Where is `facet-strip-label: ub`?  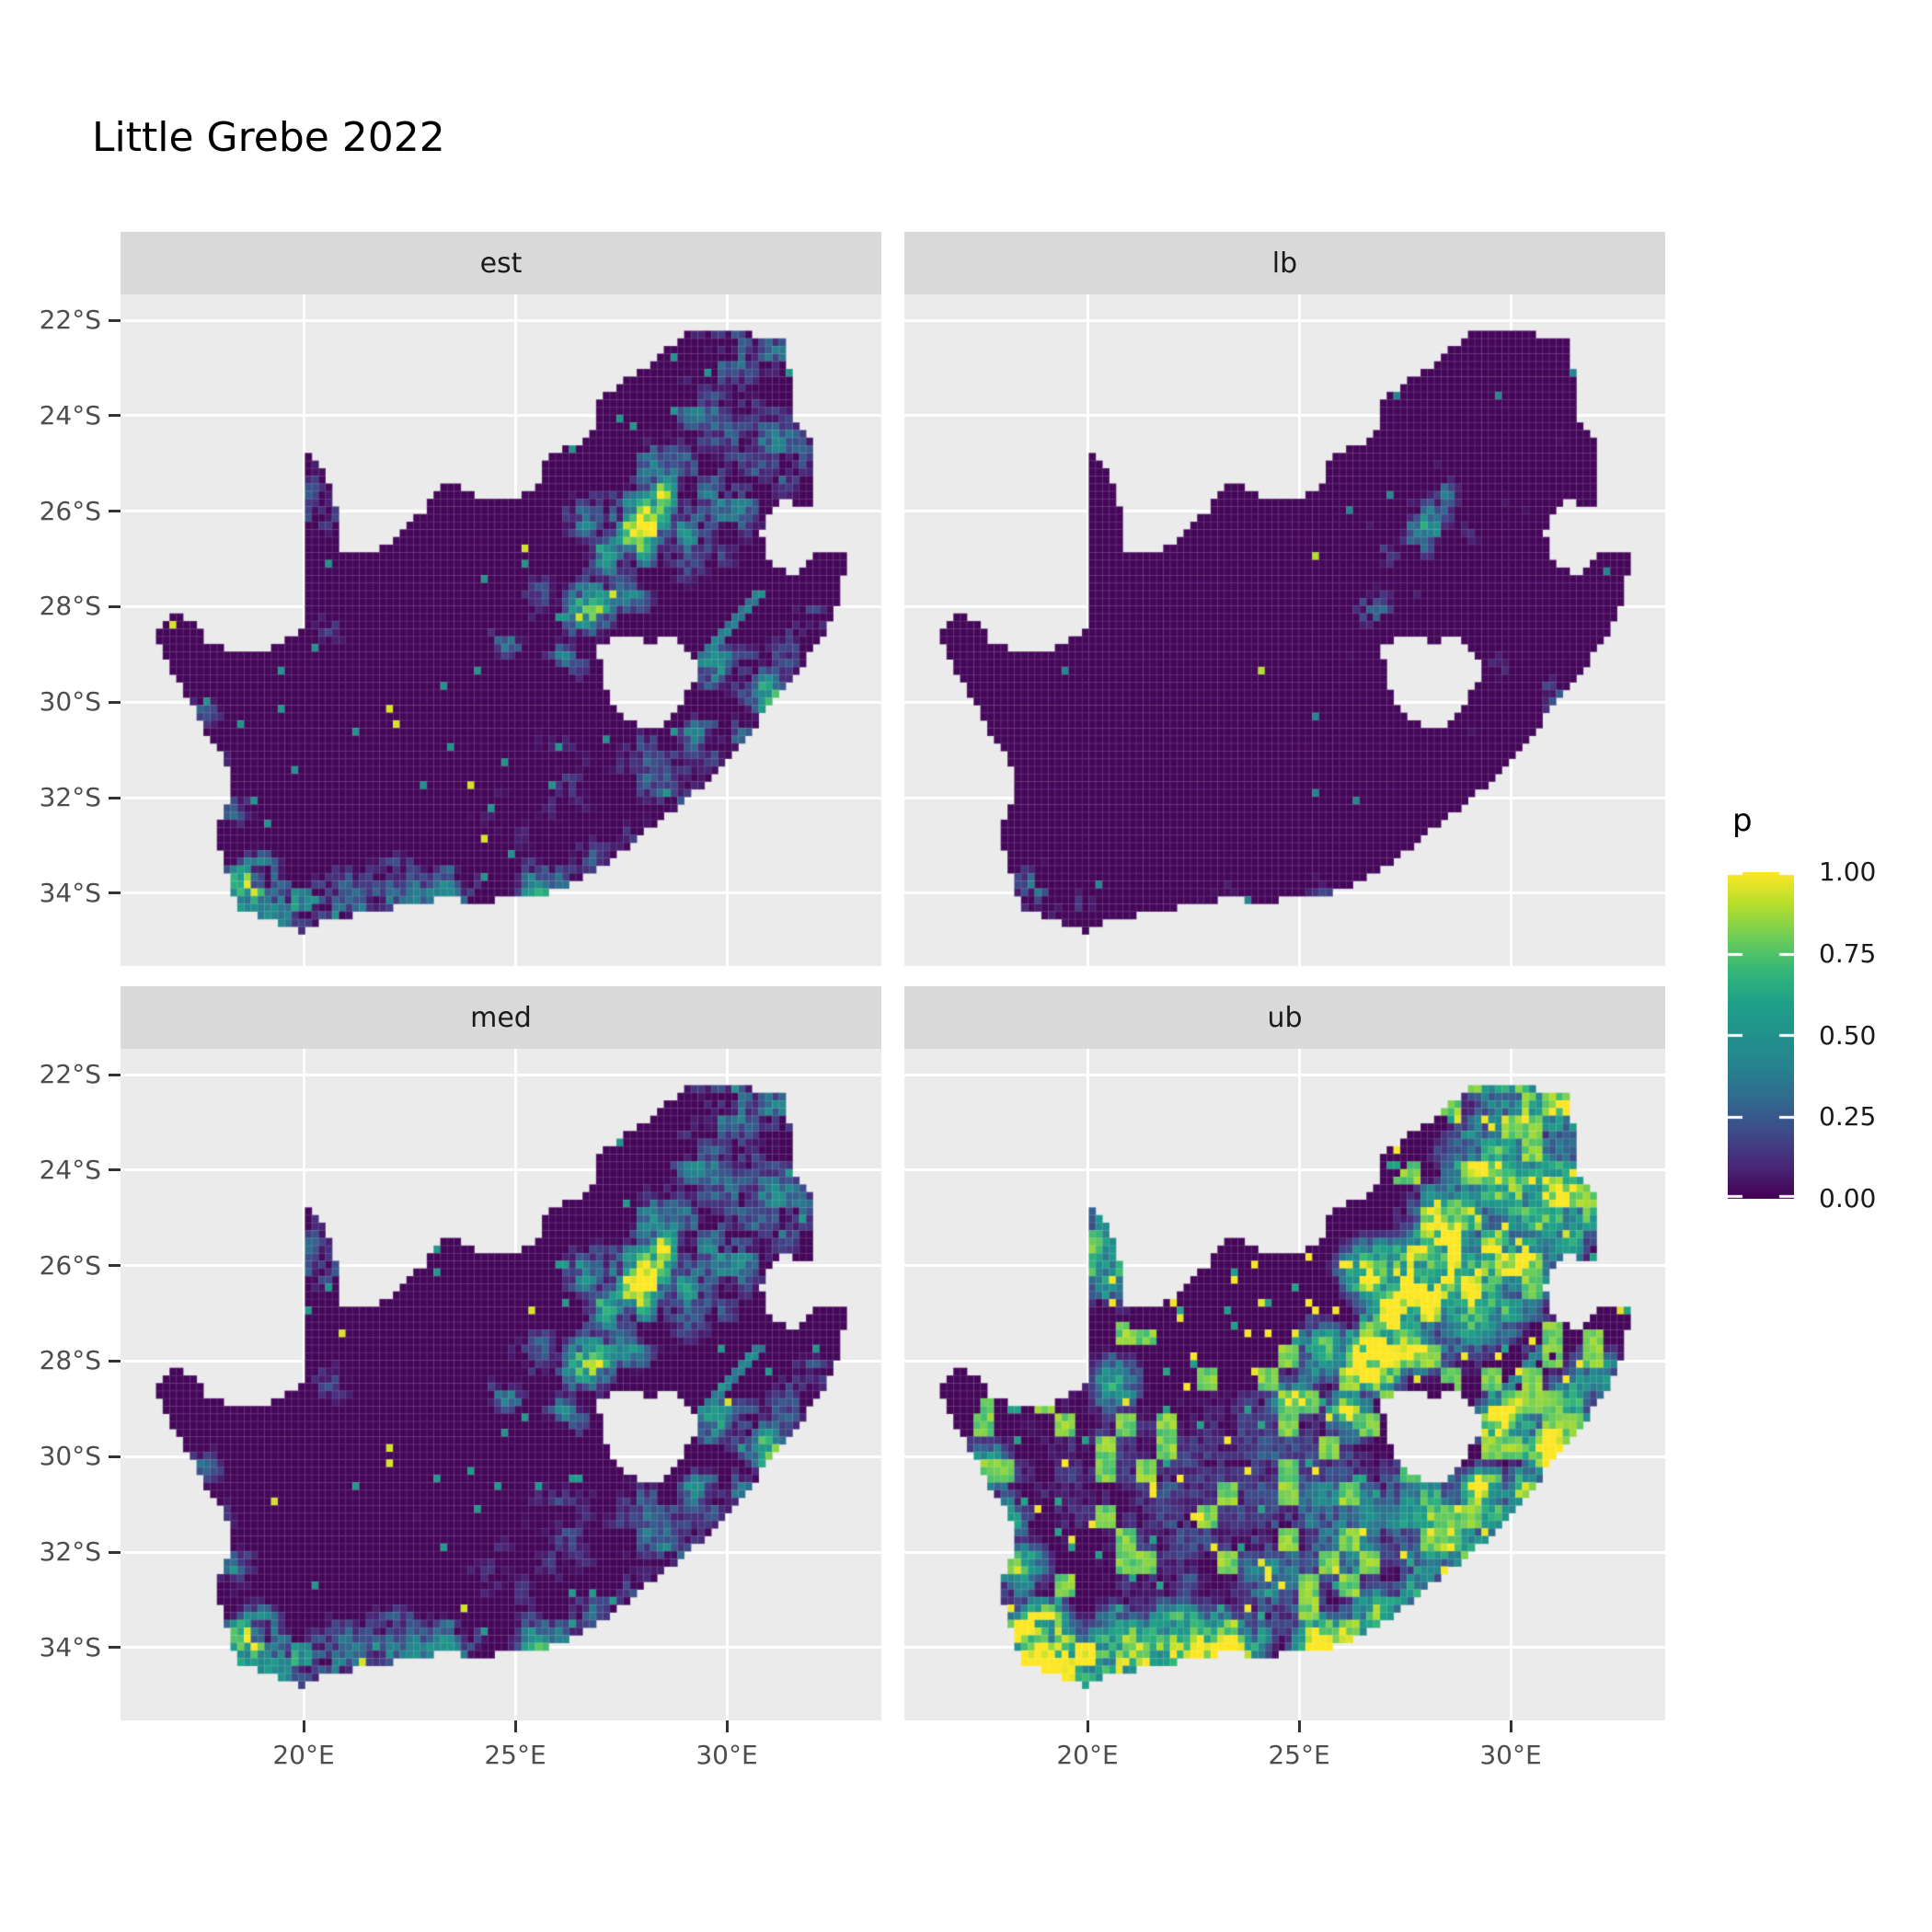
facet-strip-label: ub is located at coordinates (1285, 1018).